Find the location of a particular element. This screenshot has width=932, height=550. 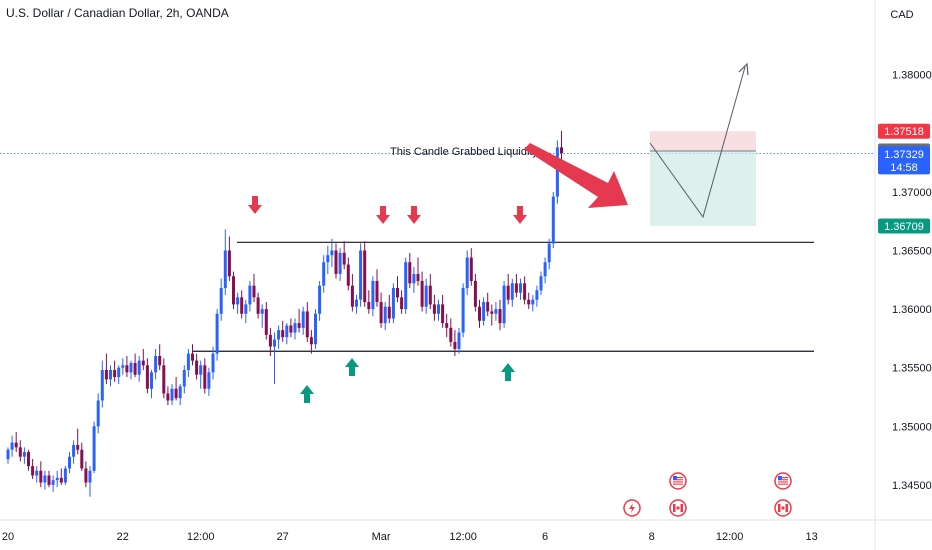

y-tick-label: 1.35000 is located at coordinates (912, 427).